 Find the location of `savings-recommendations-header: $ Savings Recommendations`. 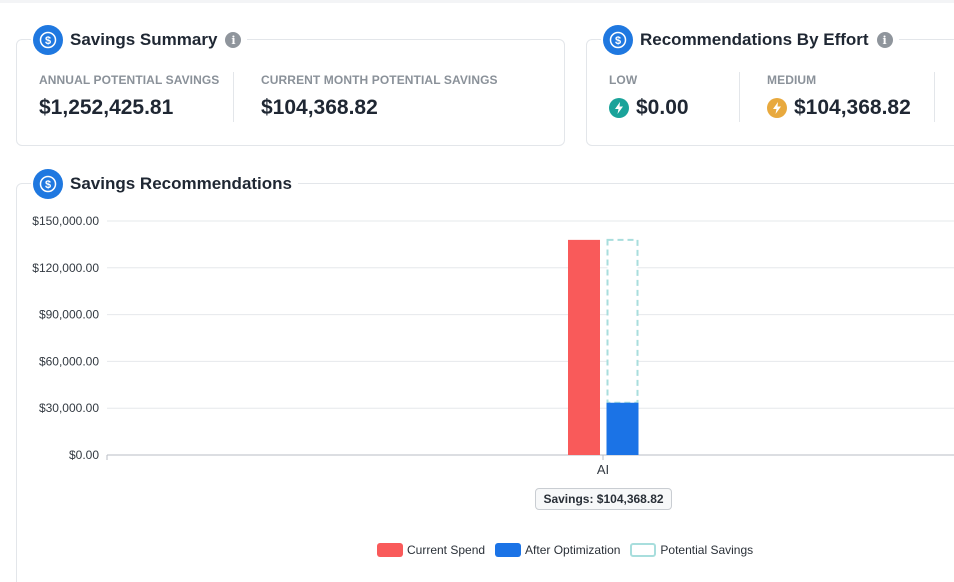

savings-recommendations-header: $ Savings Recommendations is located at coordinates (165, 184).